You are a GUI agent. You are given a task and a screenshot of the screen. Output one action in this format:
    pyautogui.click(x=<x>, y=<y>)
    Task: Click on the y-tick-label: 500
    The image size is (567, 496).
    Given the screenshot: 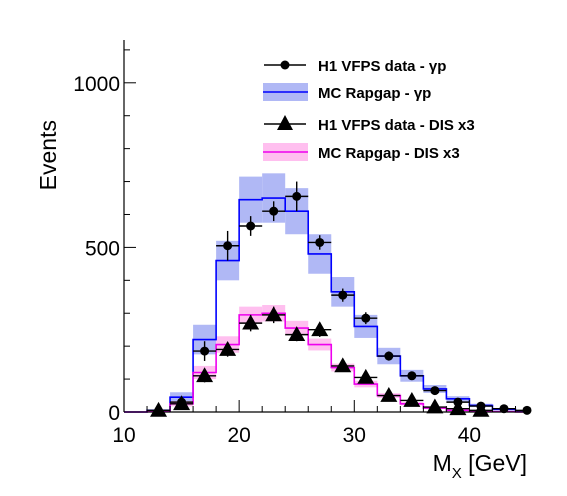 What is the action you would take?
    pyautogui.click(x=102, y=248)
    